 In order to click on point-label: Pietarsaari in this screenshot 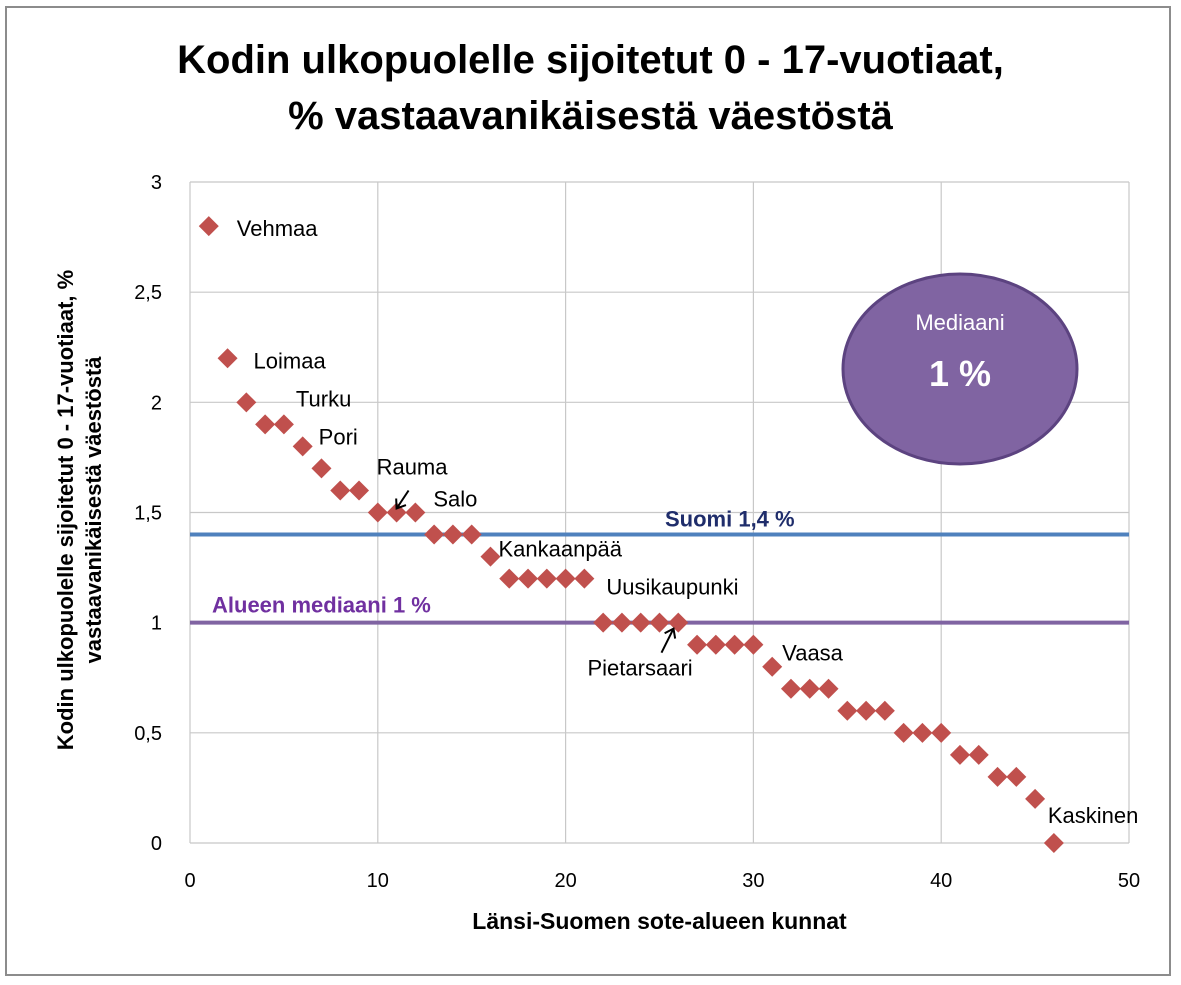, I will do `click(640, 668)`.